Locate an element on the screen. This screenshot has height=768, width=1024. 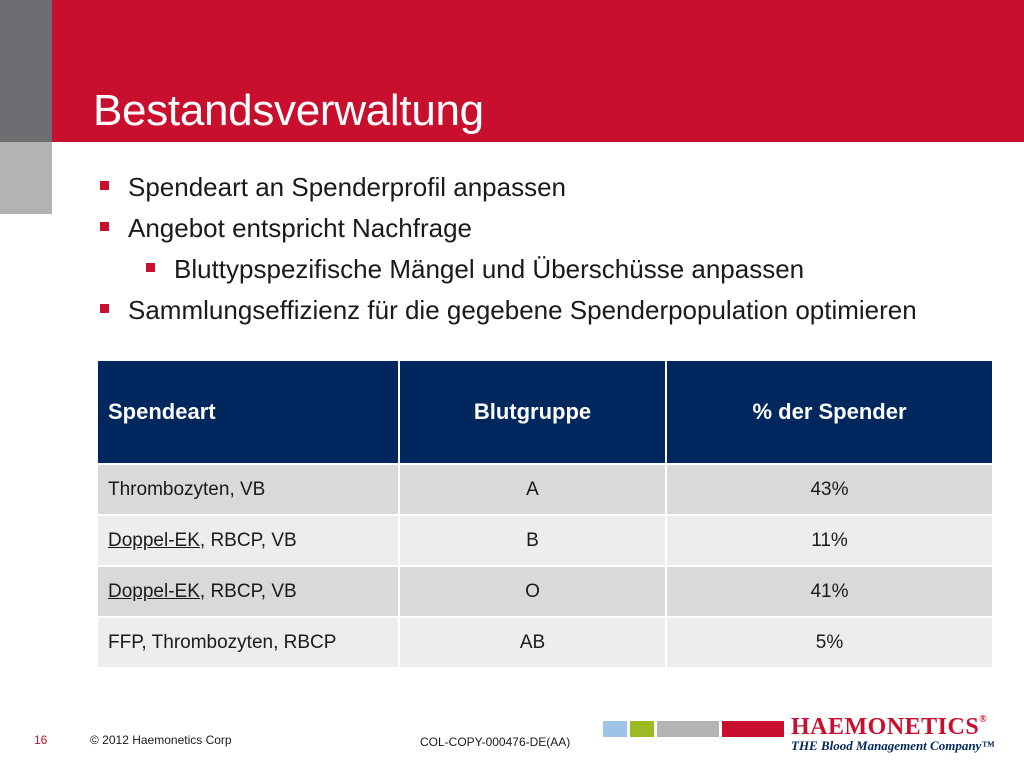
header-spendeart: Spendeart is located at coordinates (248, 412).